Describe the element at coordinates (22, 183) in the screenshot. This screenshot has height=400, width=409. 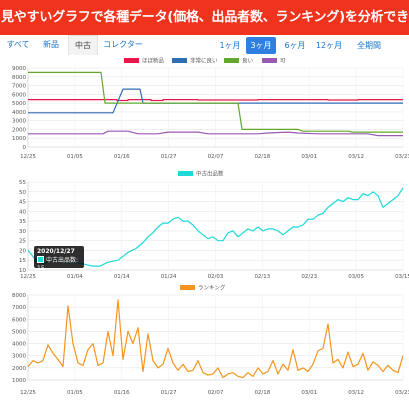
I see `y-tick-label: 55` at that location.